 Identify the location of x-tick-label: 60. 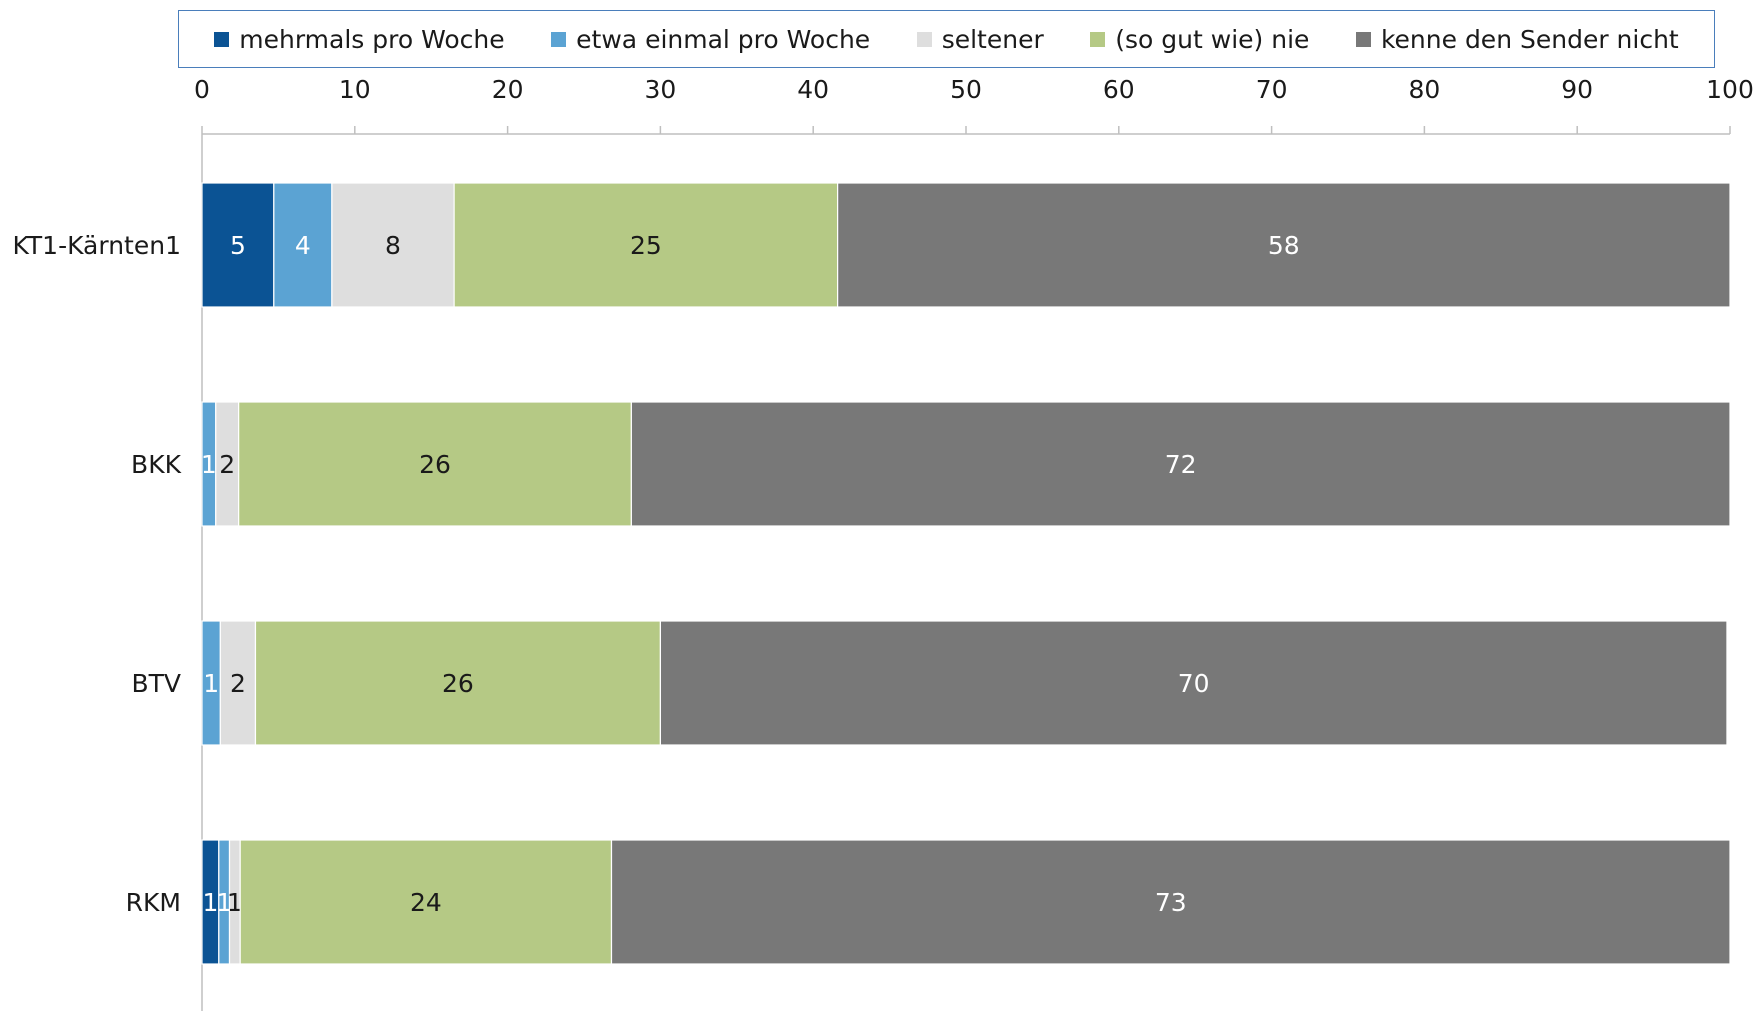
(1119, 89).